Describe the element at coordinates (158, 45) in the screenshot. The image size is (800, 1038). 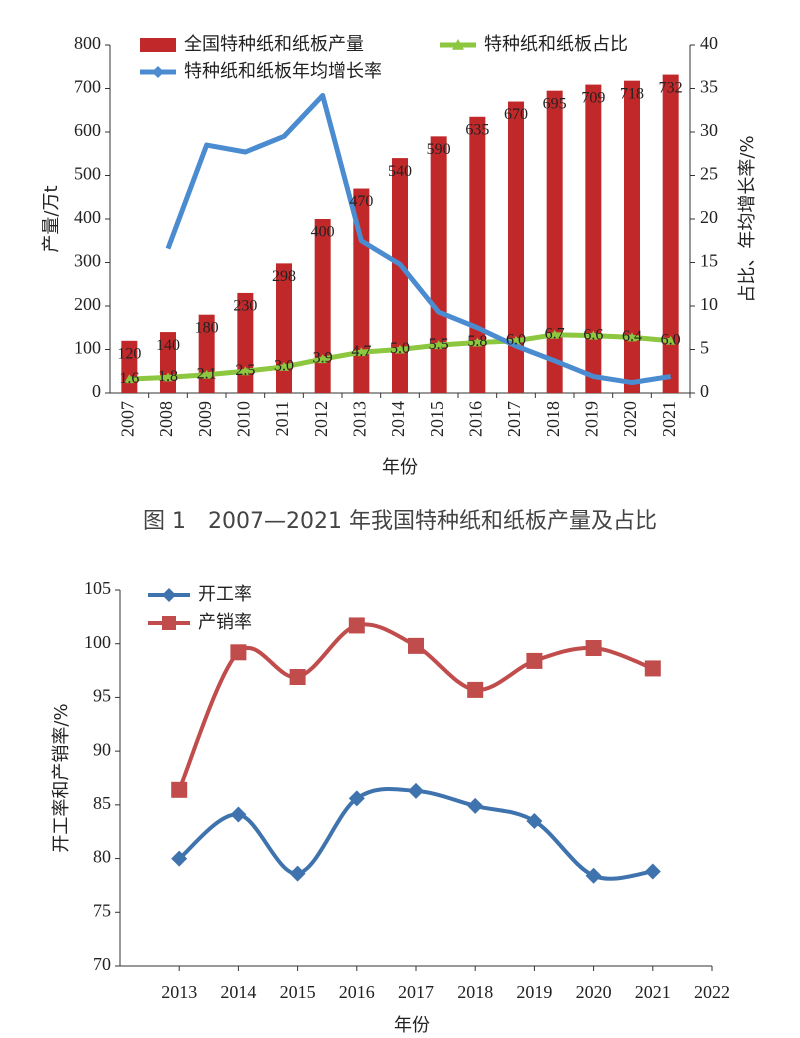
I see `legend-swatch` at that location.